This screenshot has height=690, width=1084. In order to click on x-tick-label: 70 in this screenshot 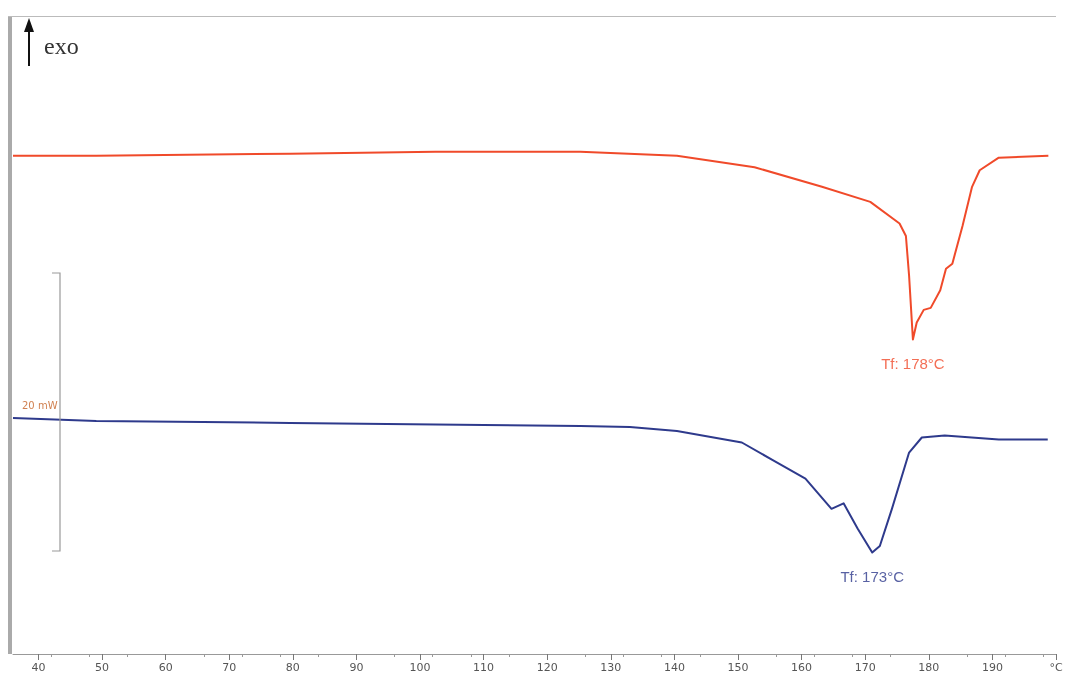, I will do `click(229, 667)`.